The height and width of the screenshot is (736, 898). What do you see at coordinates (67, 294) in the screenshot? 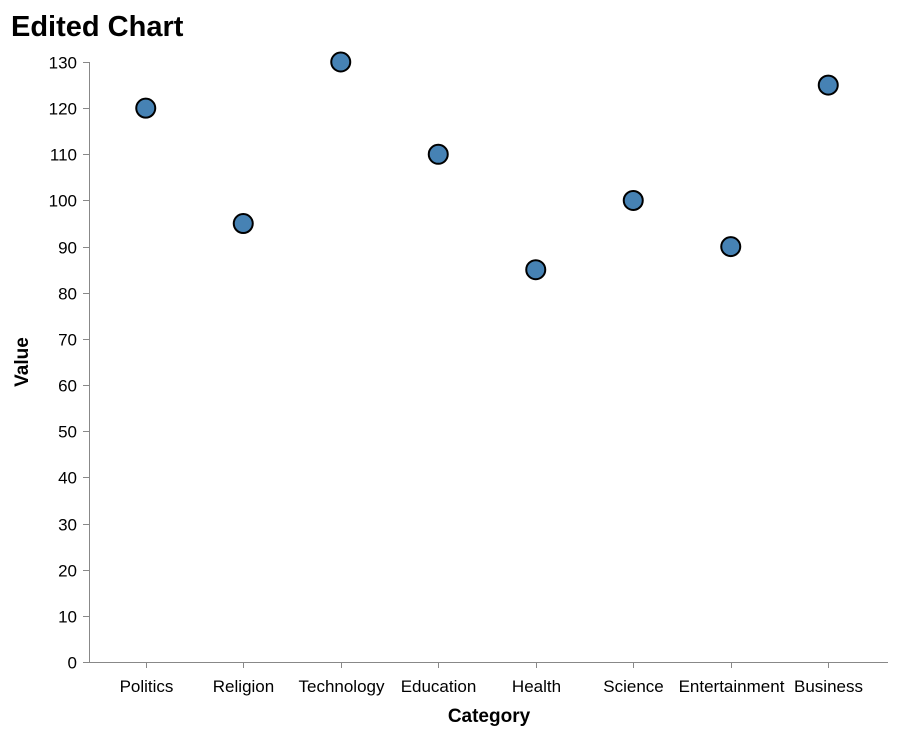
I see `y-tick-label: 80` at bounding box center [67, 294].